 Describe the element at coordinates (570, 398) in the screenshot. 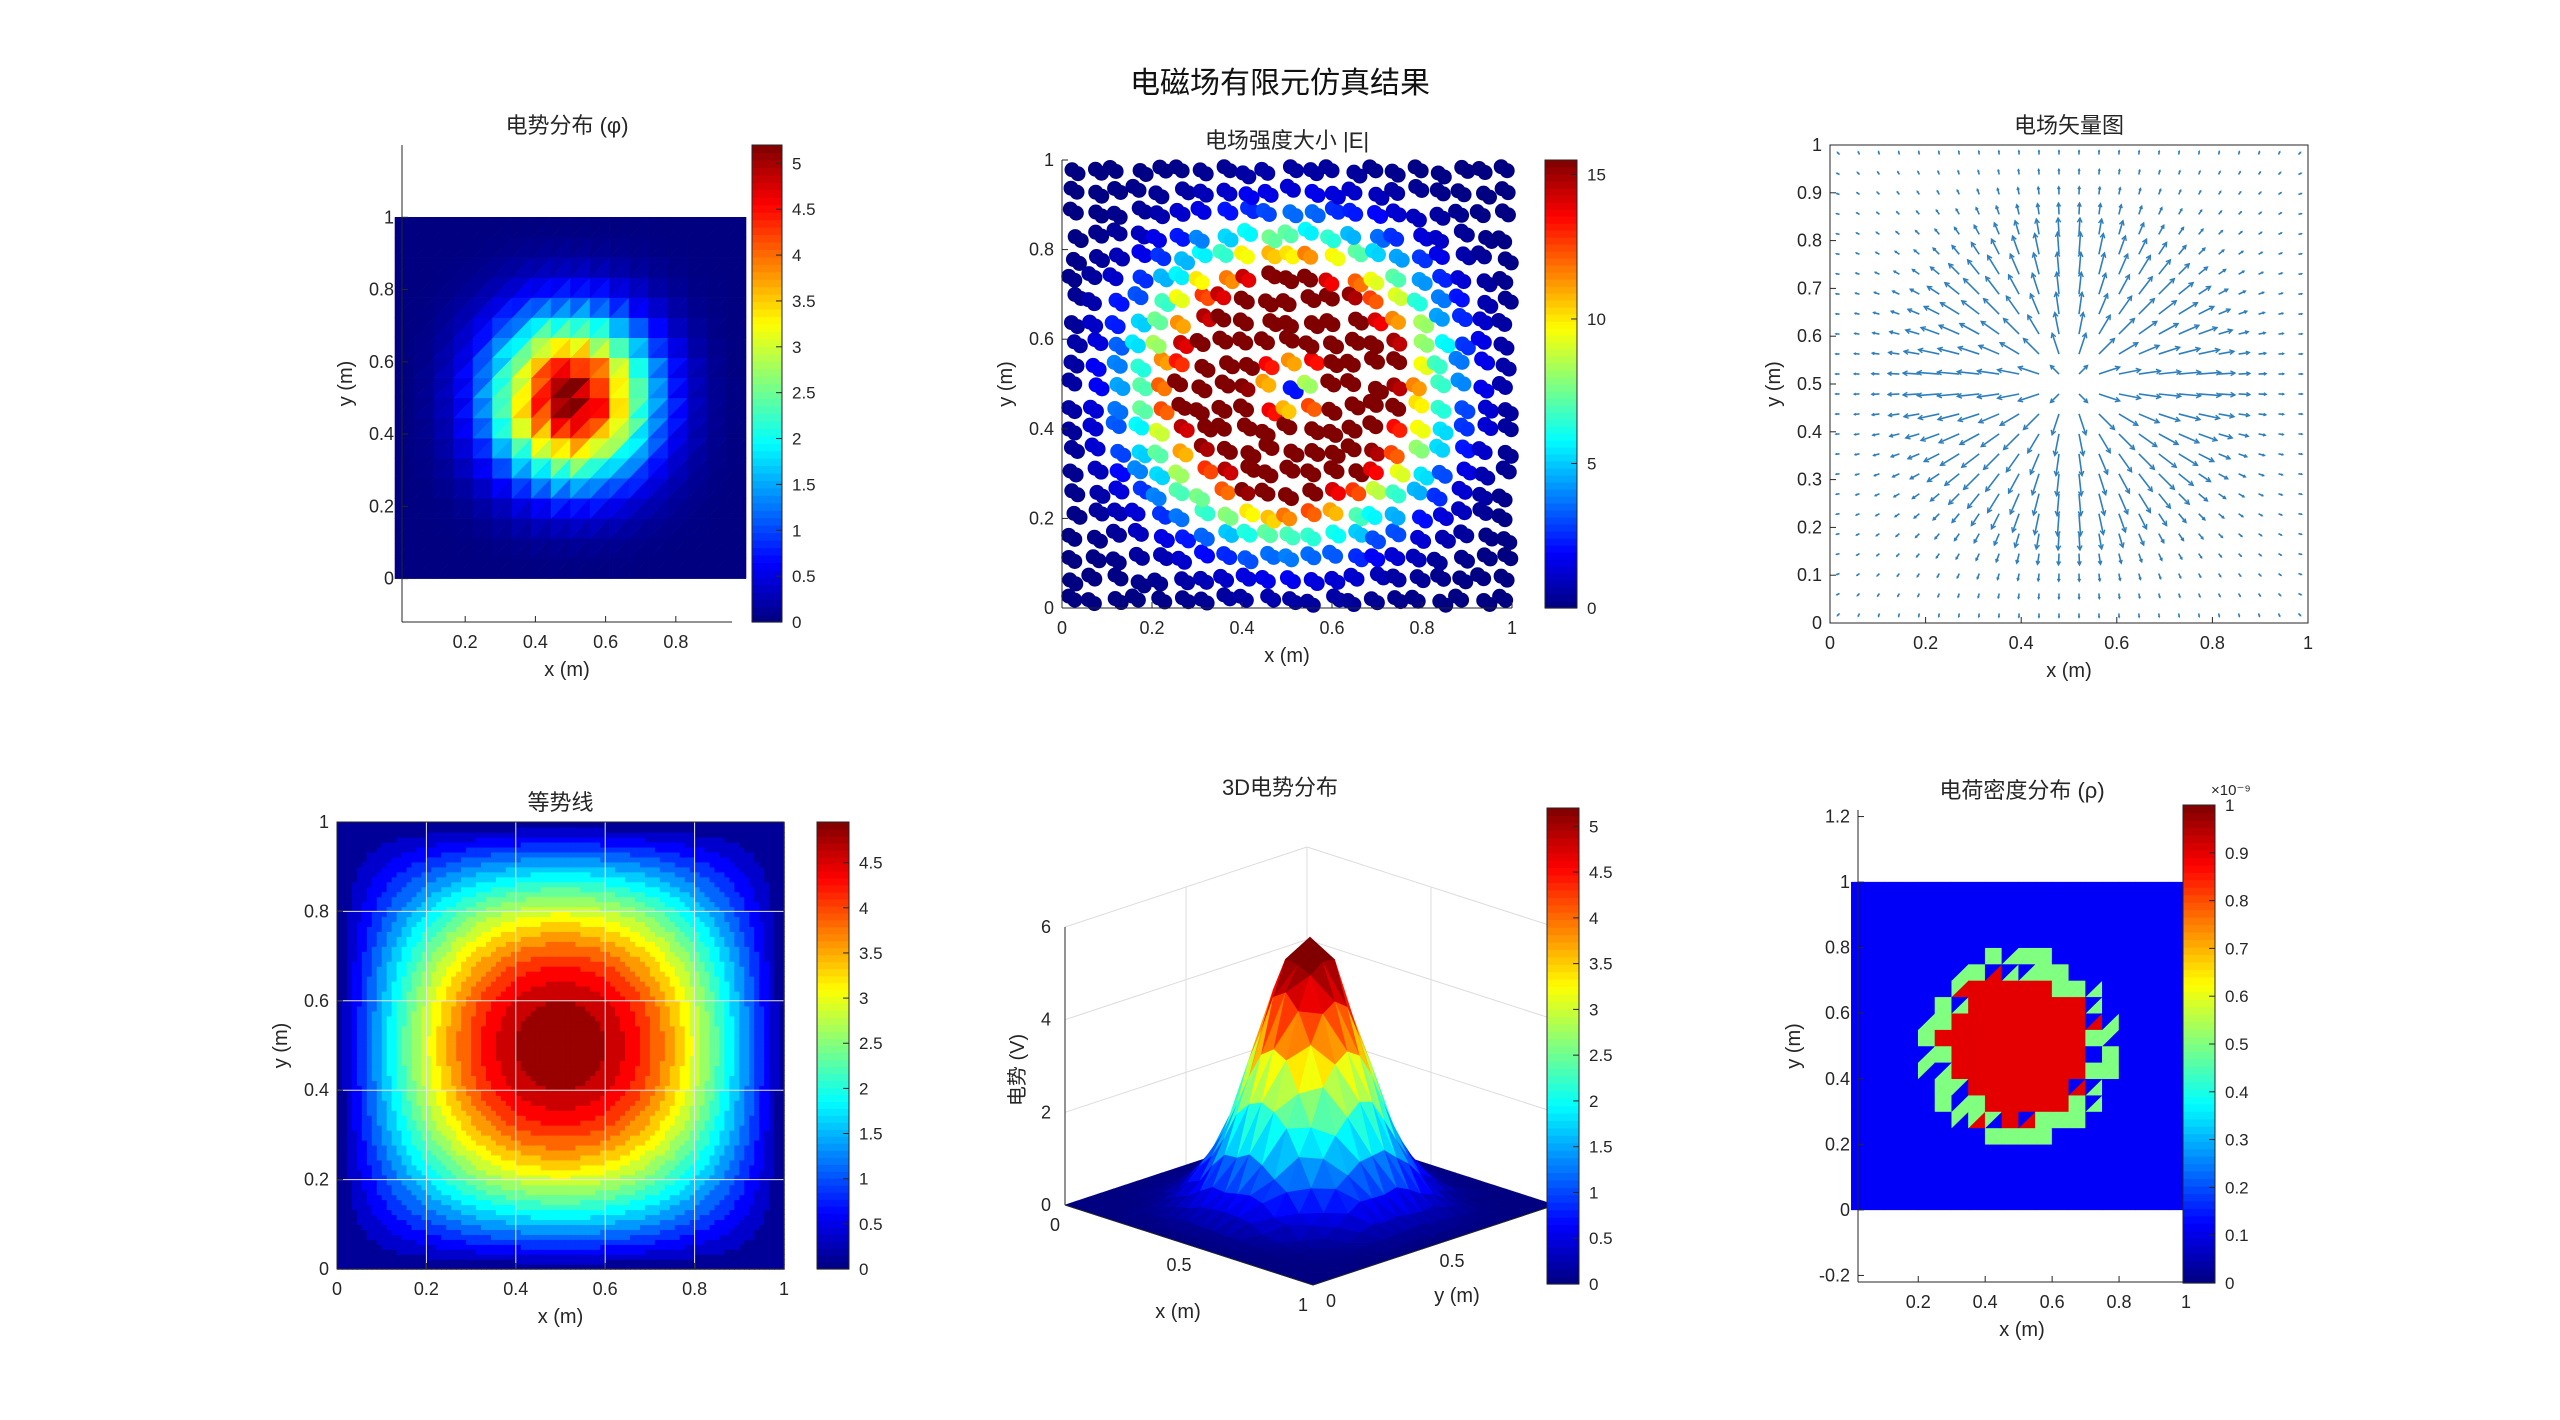

I see `potential-cells` at that location.